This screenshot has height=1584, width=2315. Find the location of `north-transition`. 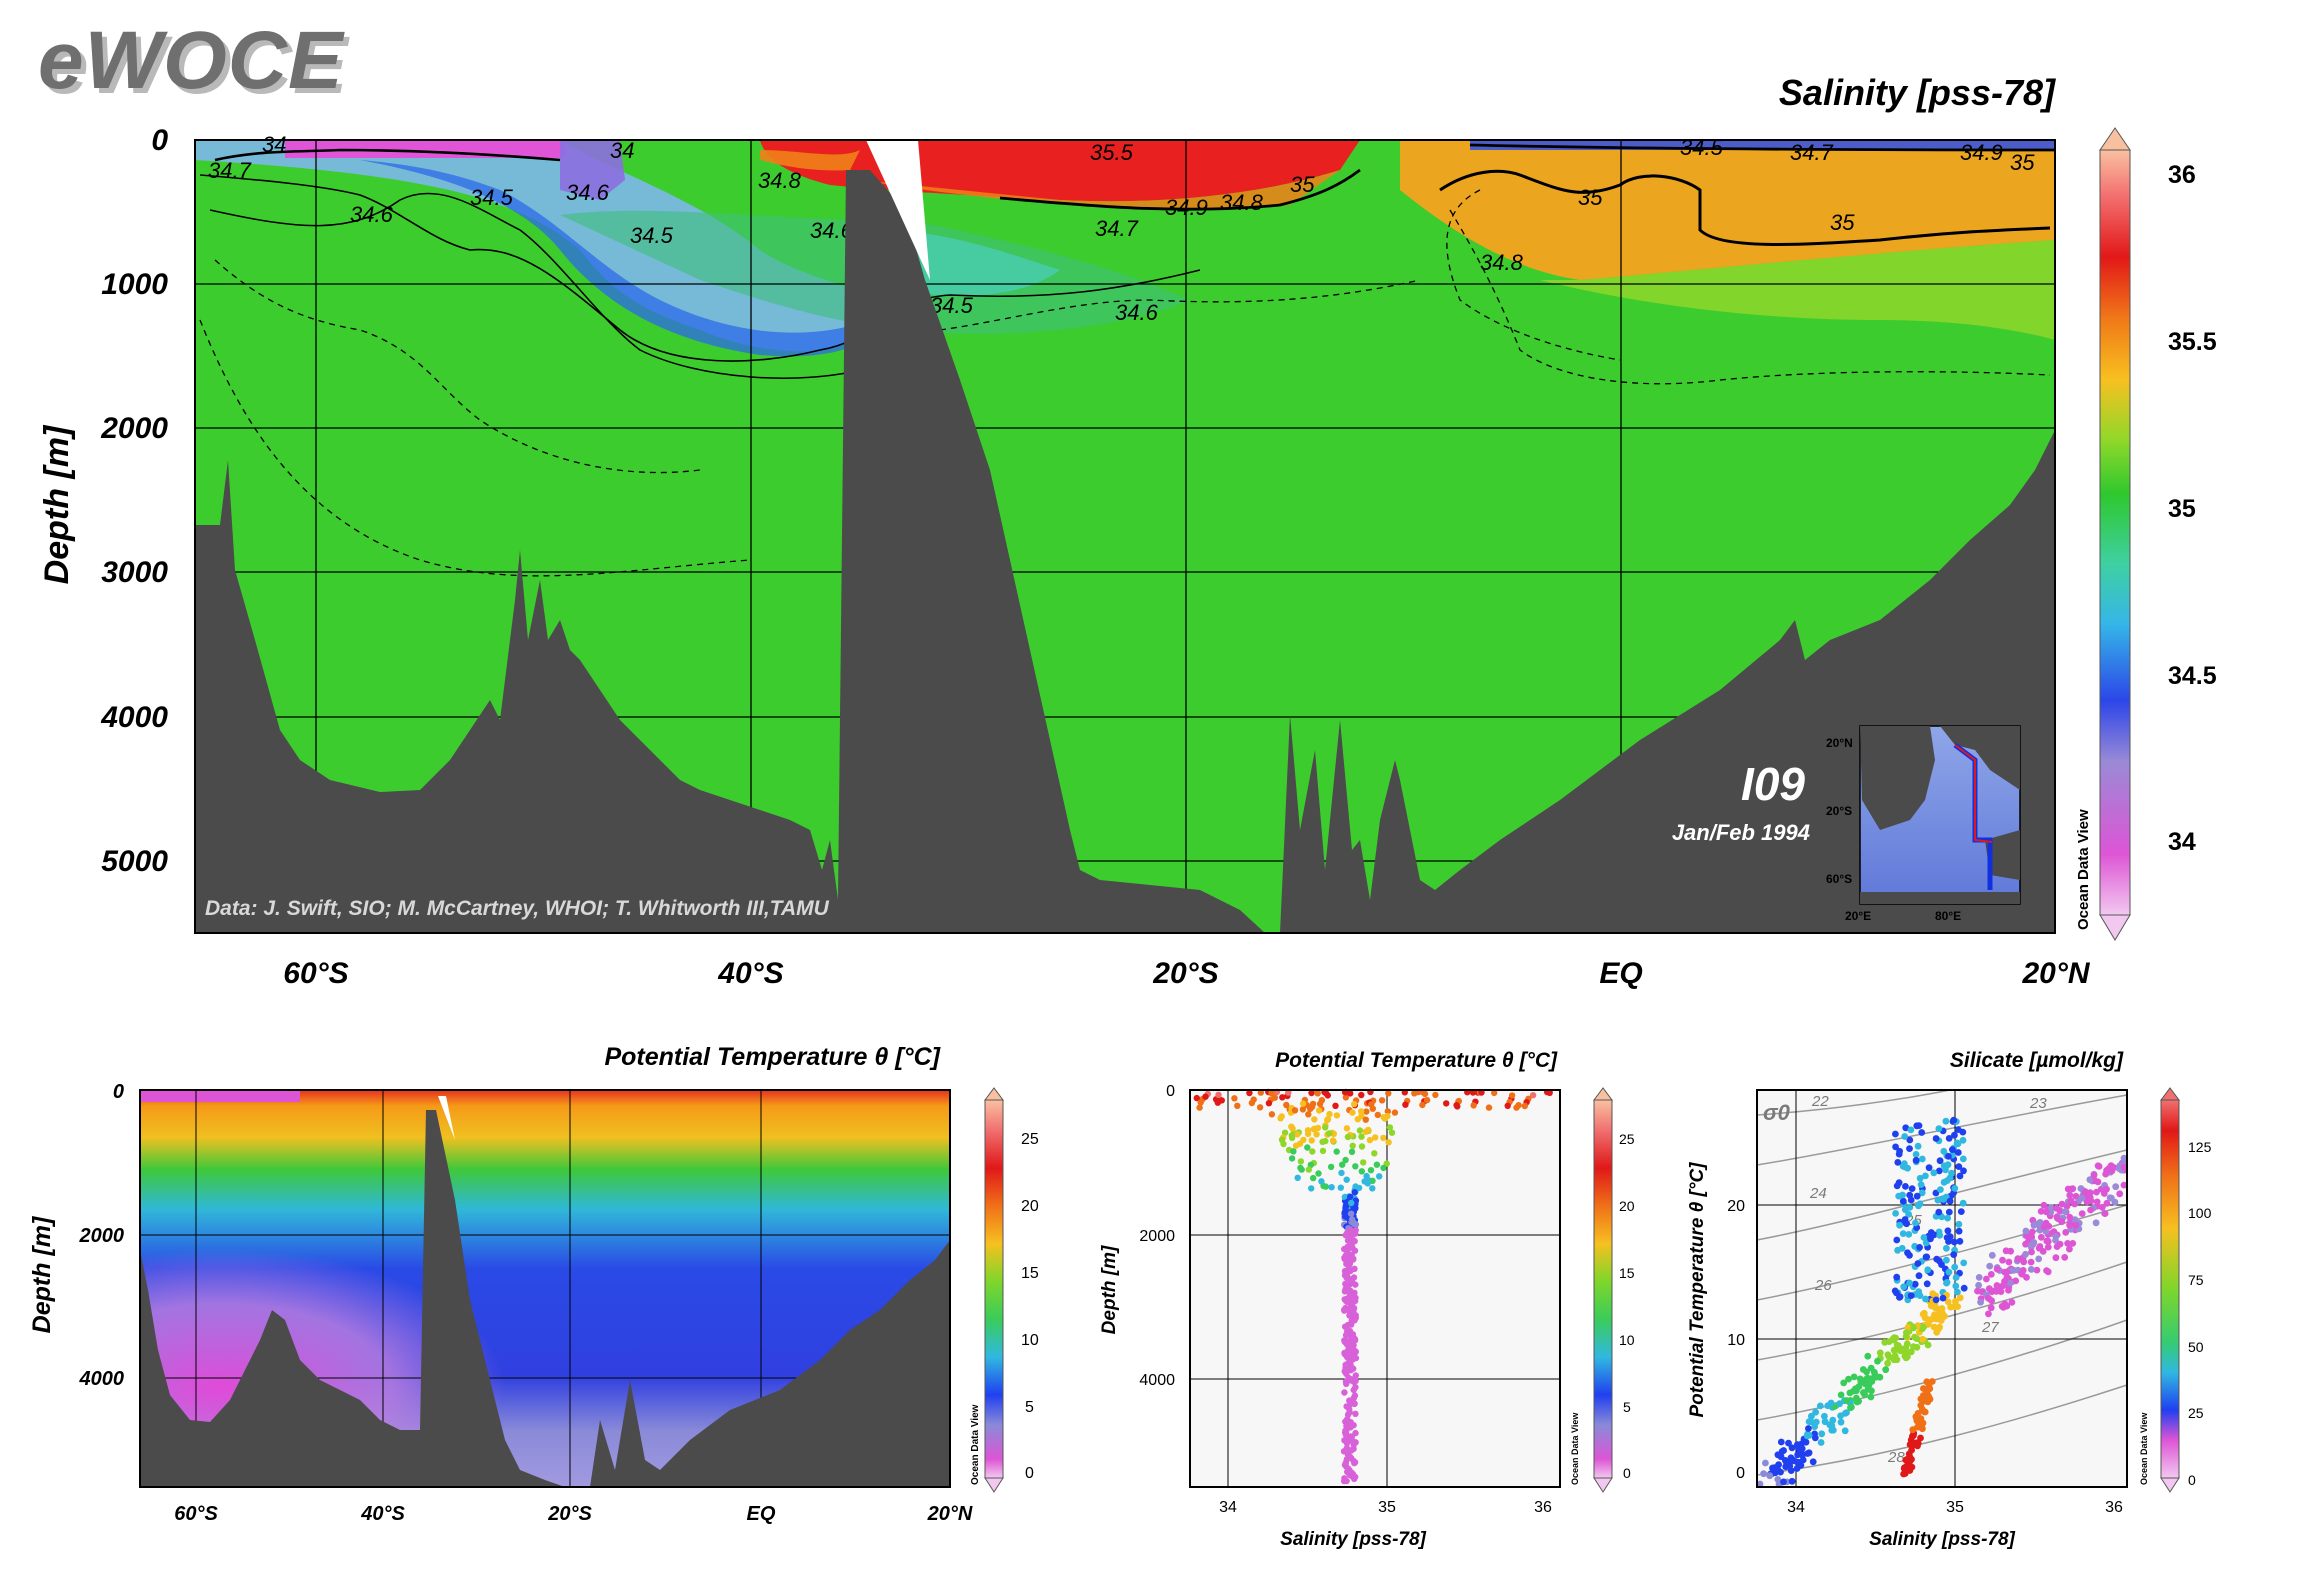

north-transition is located at coordinates (1797, 290).